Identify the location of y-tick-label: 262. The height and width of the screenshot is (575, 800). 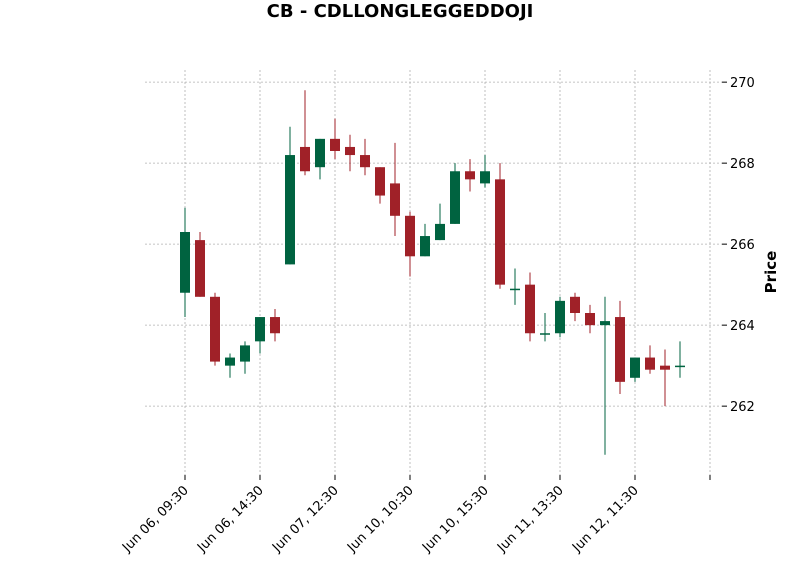
(742, 407).